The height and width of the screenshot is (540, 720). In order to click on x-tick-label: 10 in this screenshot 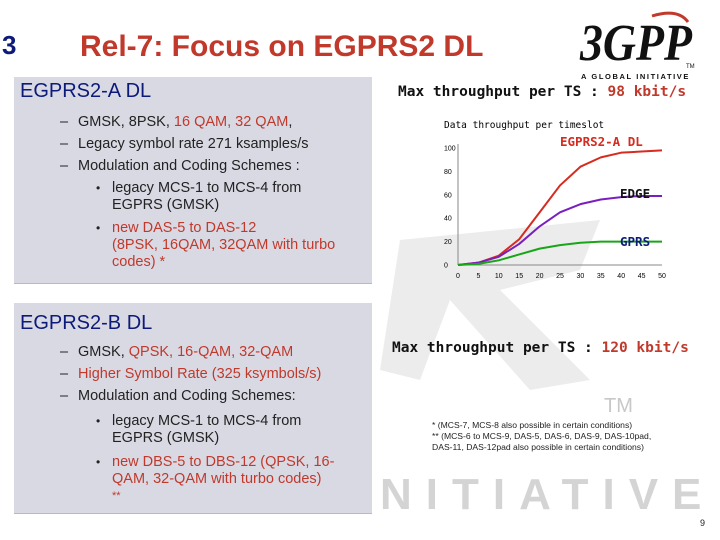, I will do `click(499, 276)`.